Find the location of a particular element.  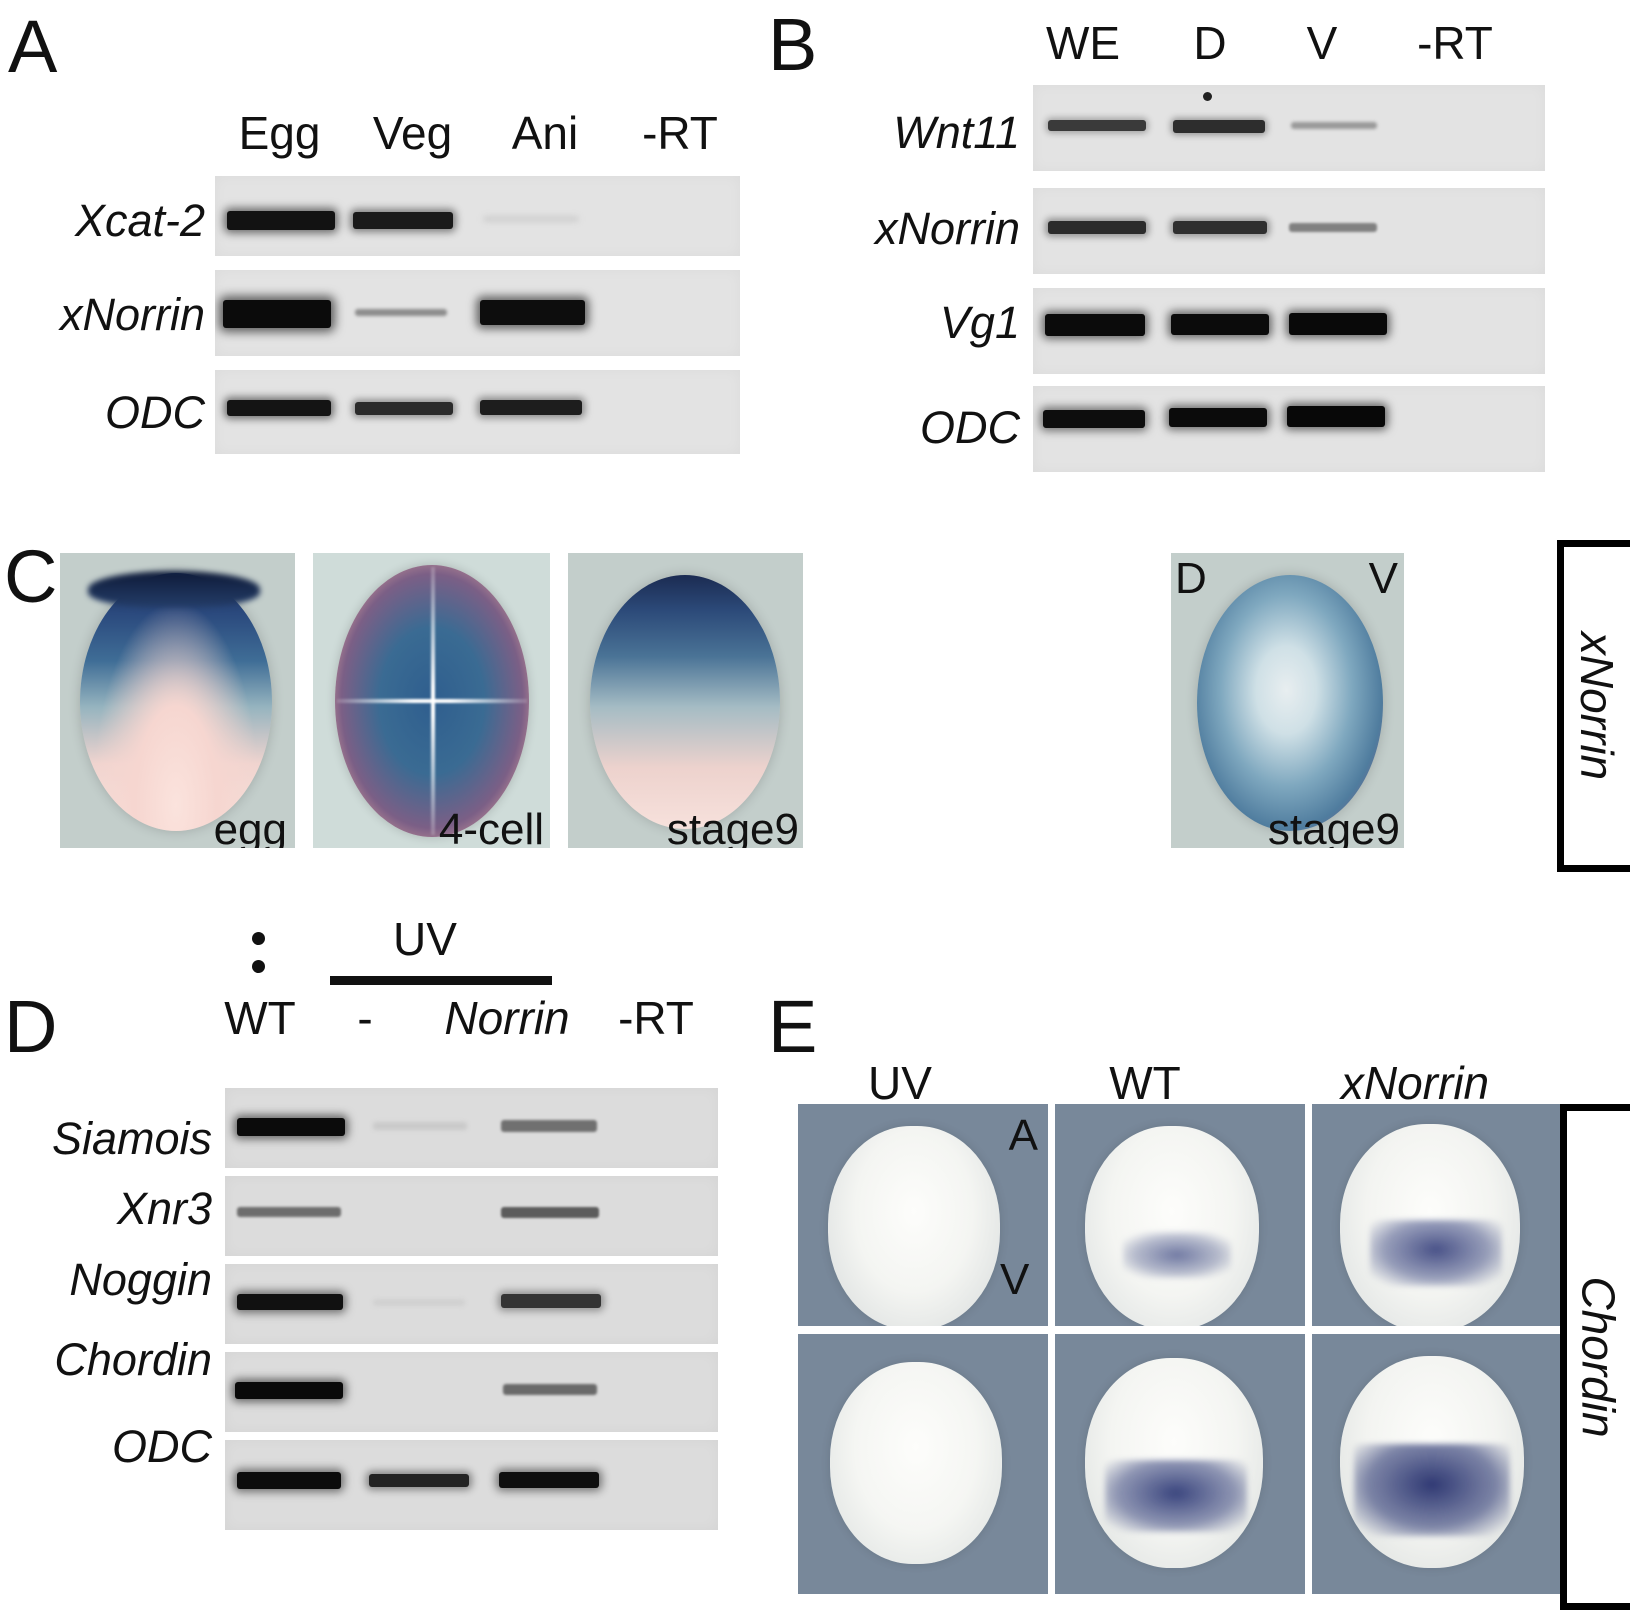

panel-a-gene-label-xcat2: Xcat-2 is located at coordinates (139, 220).